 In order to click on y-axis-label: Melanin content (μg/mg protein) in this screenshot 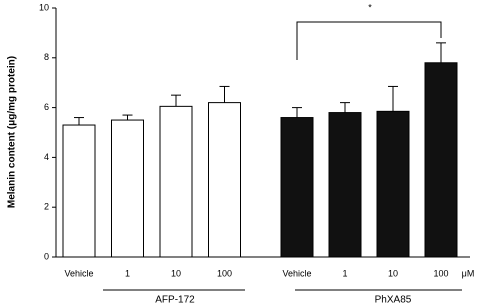, I will do `click(12, 132)`.